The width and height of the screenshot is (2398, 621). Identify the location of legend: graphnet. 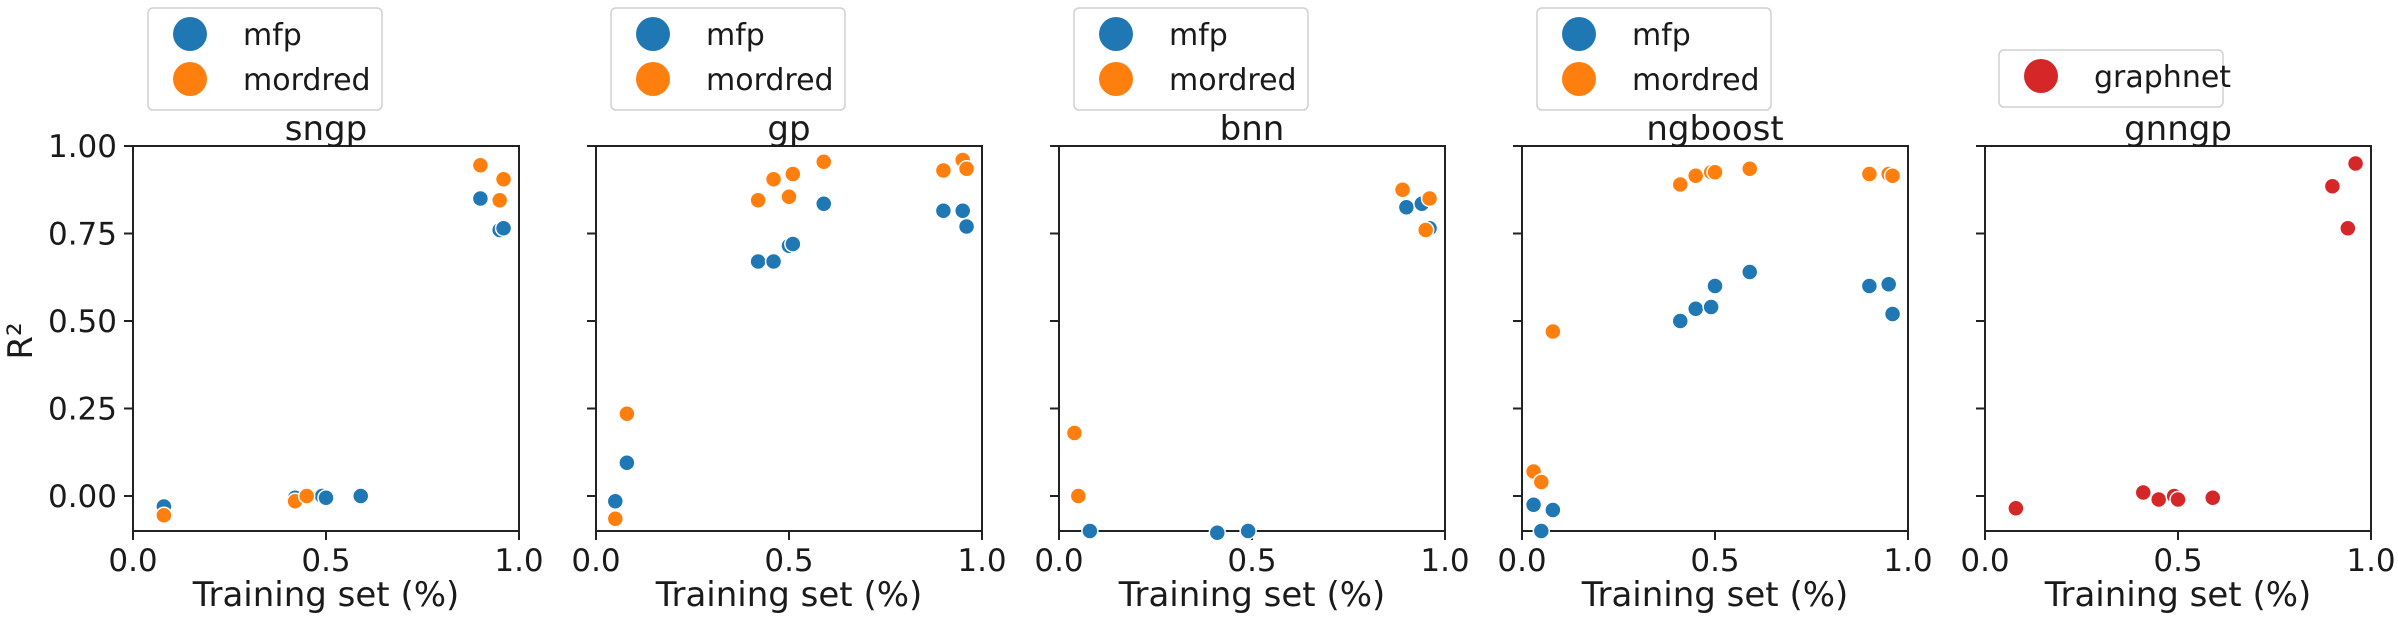
(2114, 78).